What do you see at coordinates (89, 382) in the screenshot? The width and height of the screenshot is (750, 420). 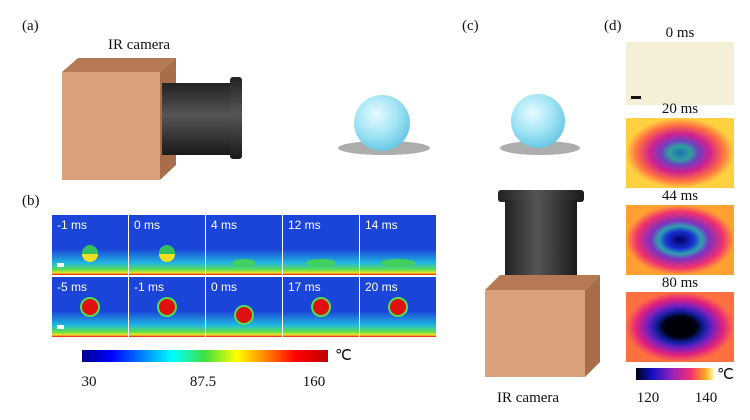 I see `colorbar-tick: 30` at bounding box center [89, 382].